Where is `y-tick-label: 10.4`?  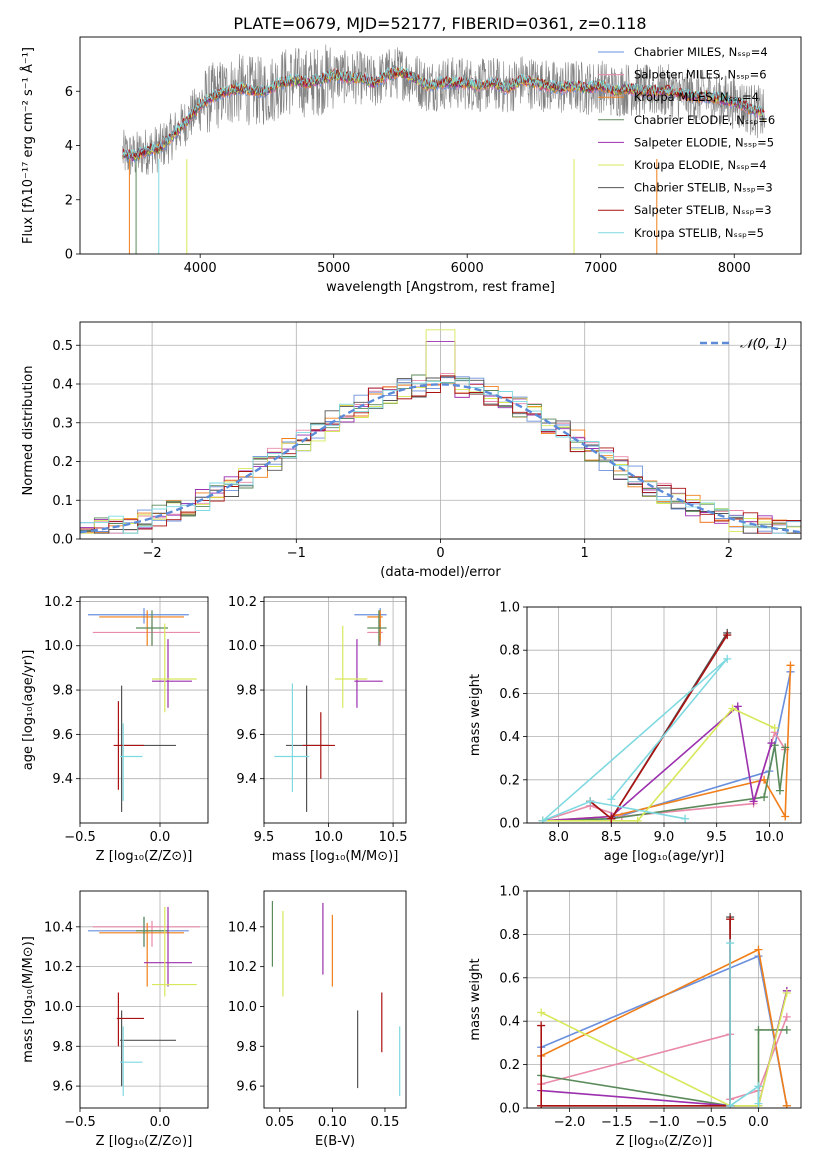
y-tick-label: 10.4 is located at coordinates (242, 927).